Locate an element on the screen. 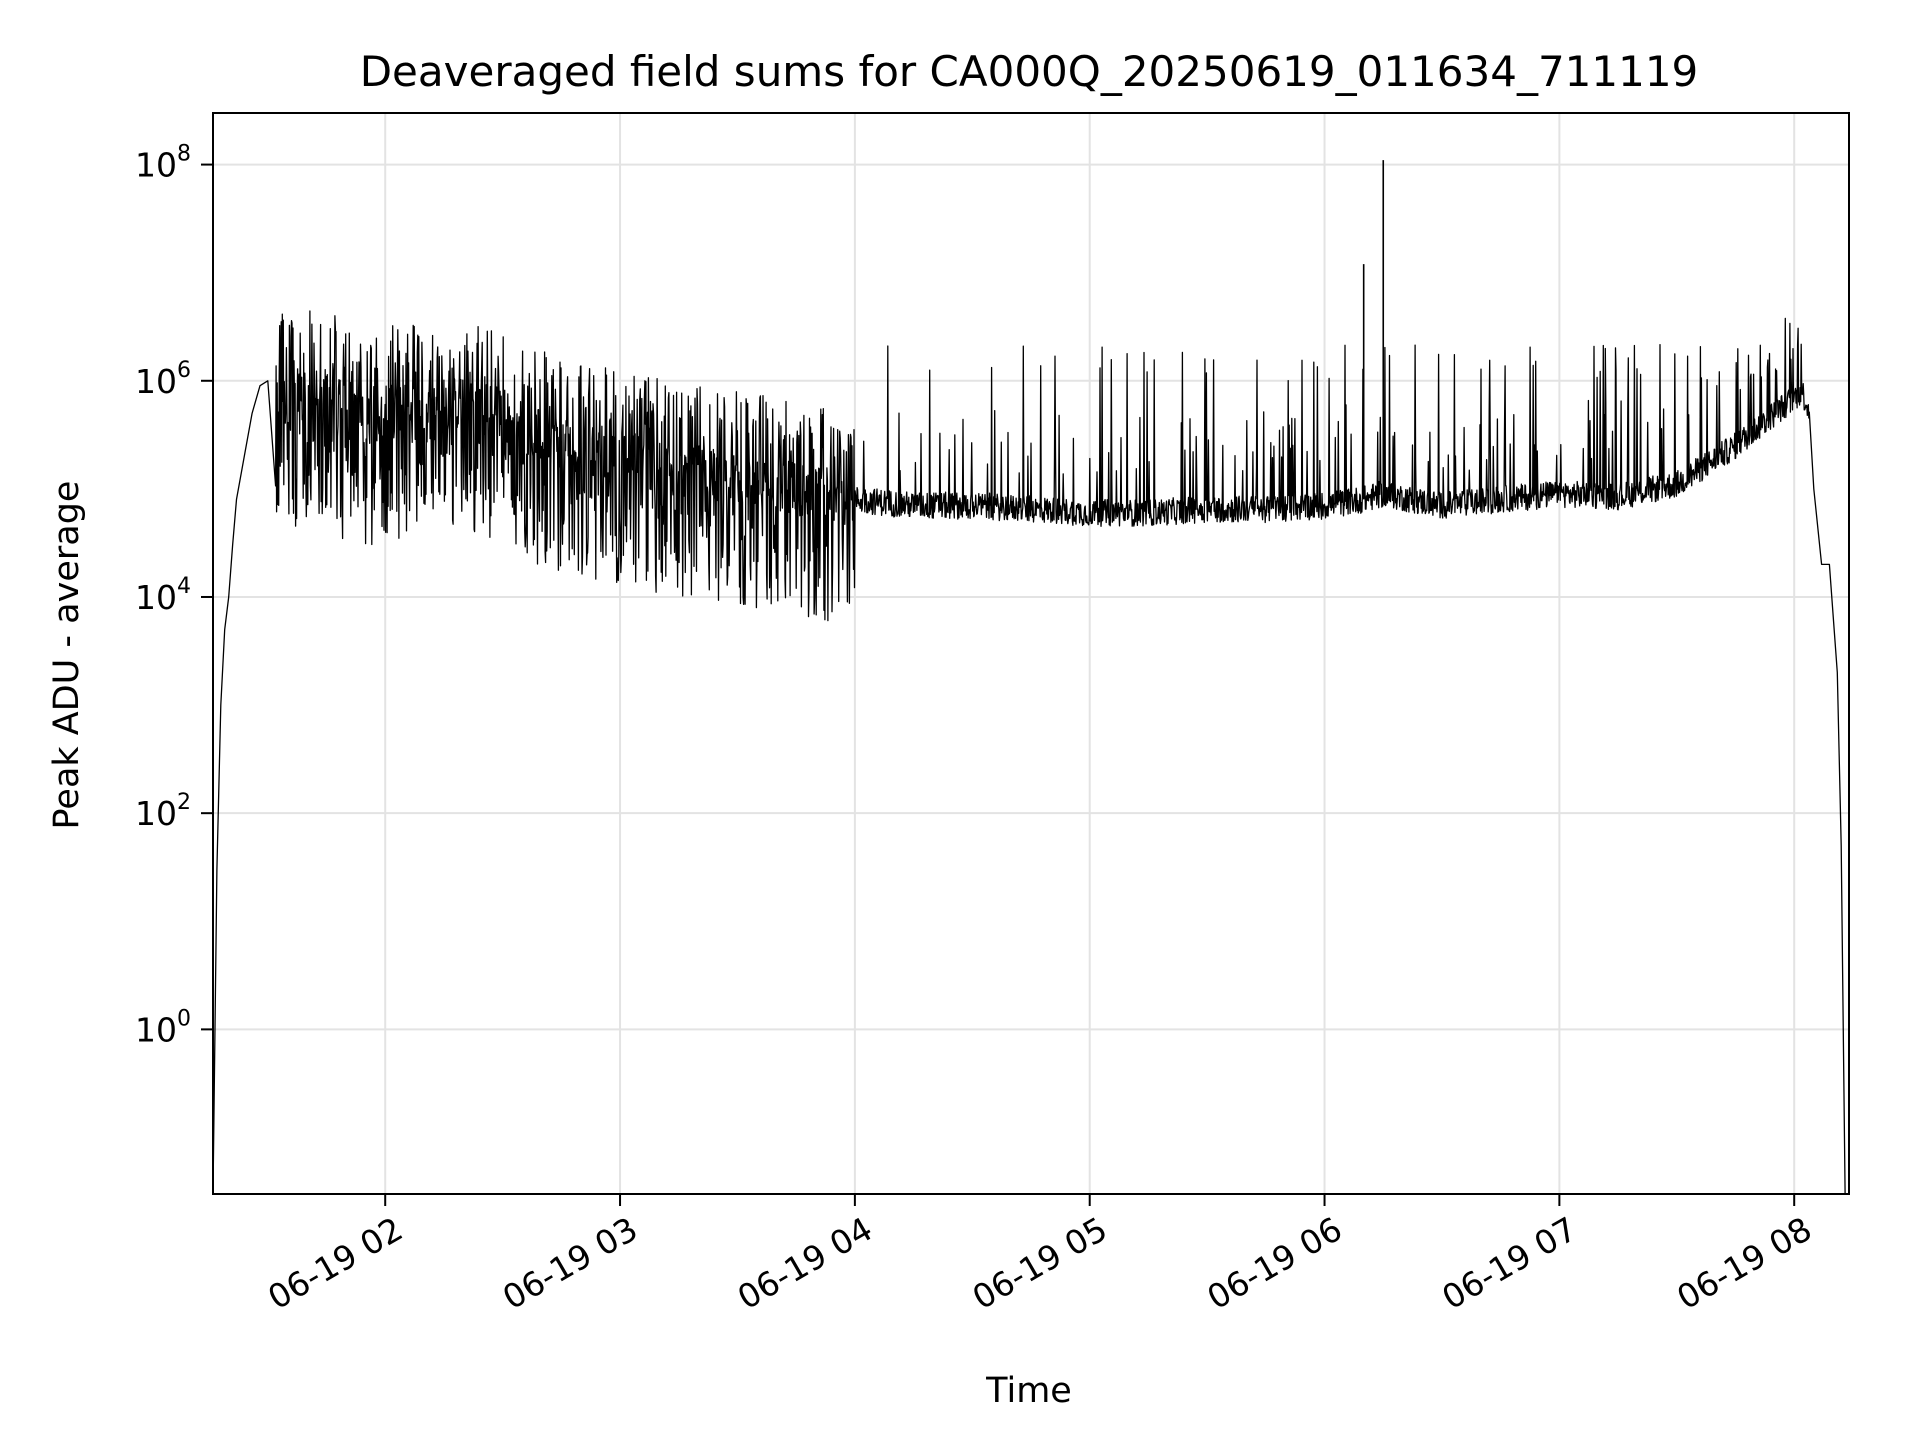 This screenshot has width=1920, height=1440. y-tick-label: 10² is located at coordinates (163, 811).